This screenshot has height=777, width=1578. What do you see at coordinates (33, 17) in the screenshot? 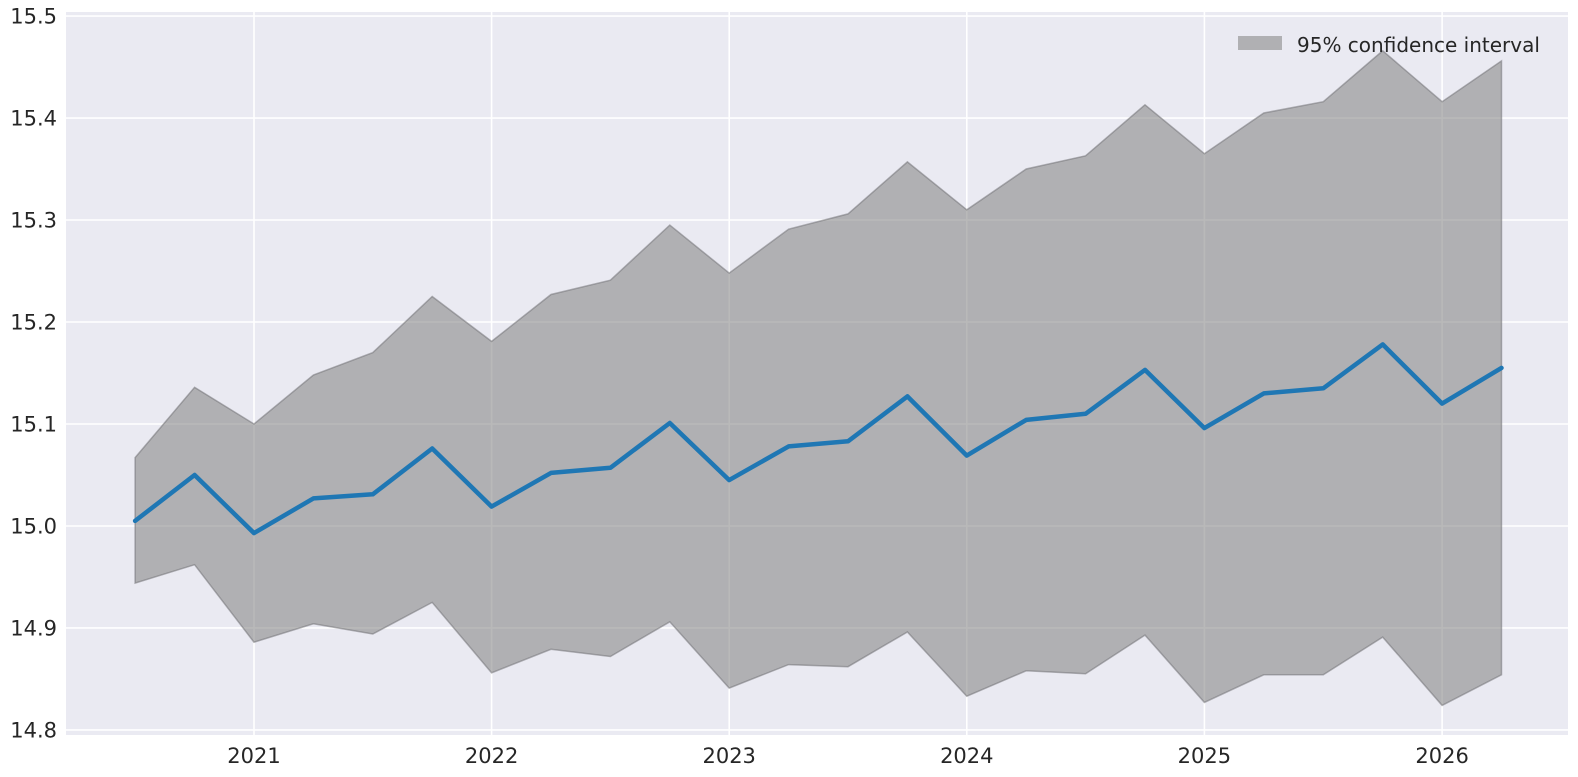
I see `y-tick-label: 15.5` at bounding box center [33, 17].